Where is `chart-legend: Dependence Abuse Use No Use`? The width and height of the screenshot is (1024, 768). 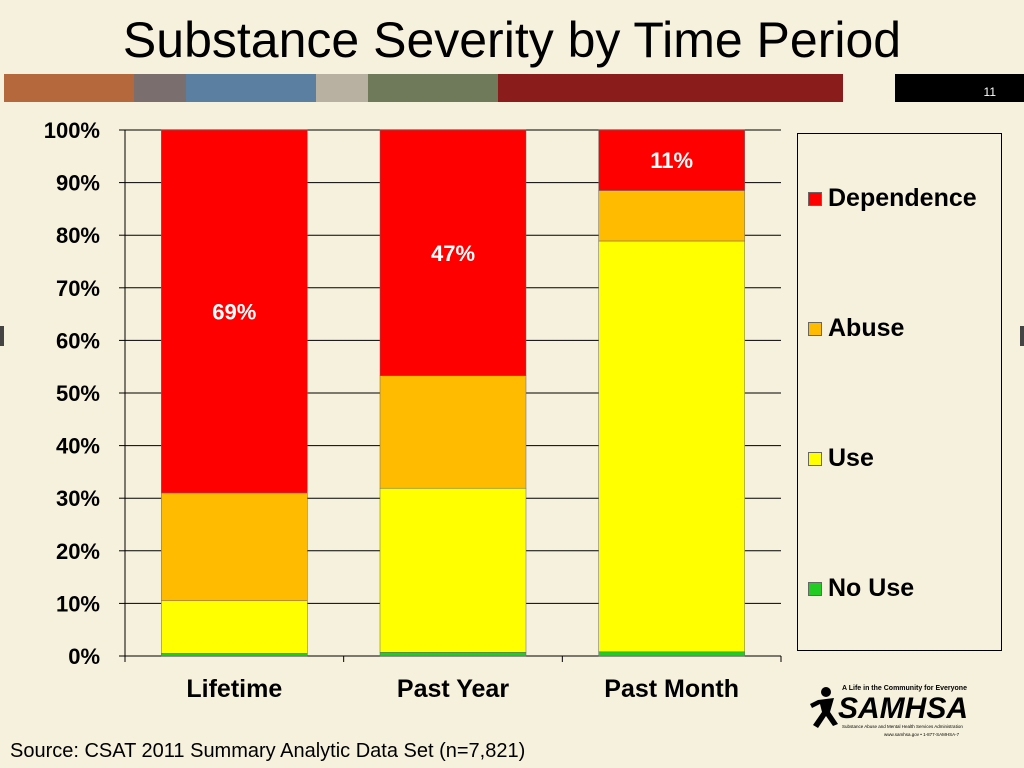
chart-legend: Dependence Abuse Use No Use is located at coordinates (899, 392).